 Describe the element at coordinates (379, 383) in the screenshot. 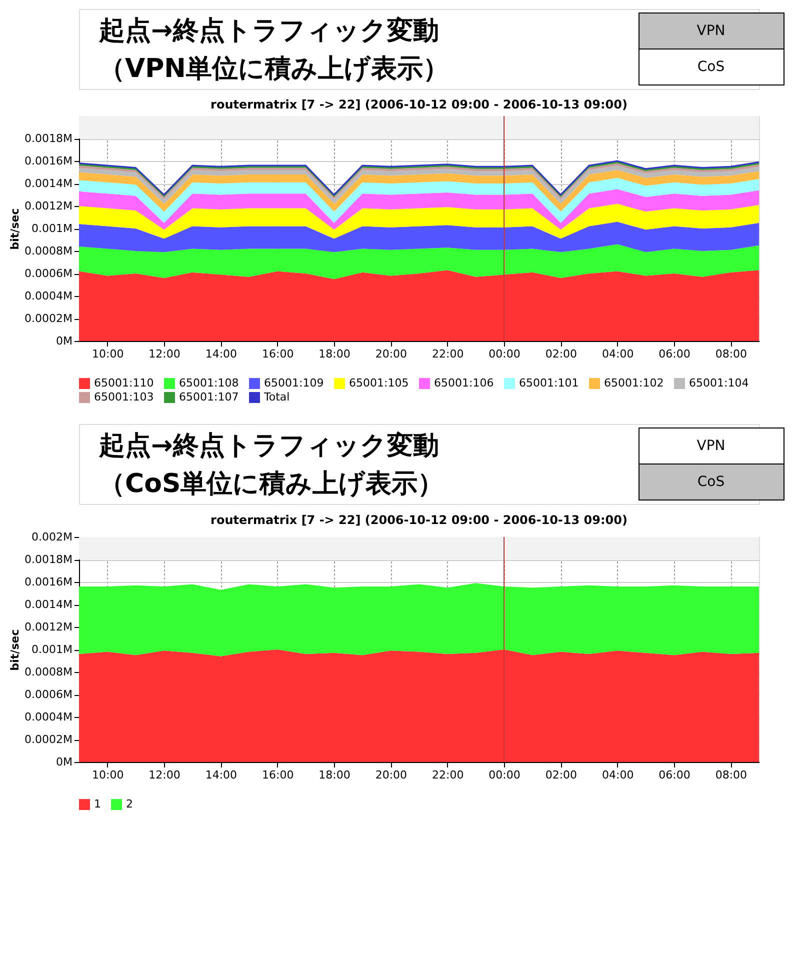

I see `legend-label: 65001:105` at that location.